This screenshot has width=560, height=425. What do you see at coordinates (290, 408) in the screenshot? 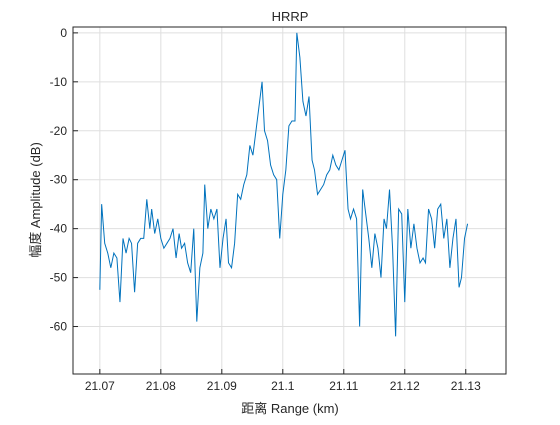
I see `x-axis-label: 距离 Range (km)` at bounding box center [290, 408].